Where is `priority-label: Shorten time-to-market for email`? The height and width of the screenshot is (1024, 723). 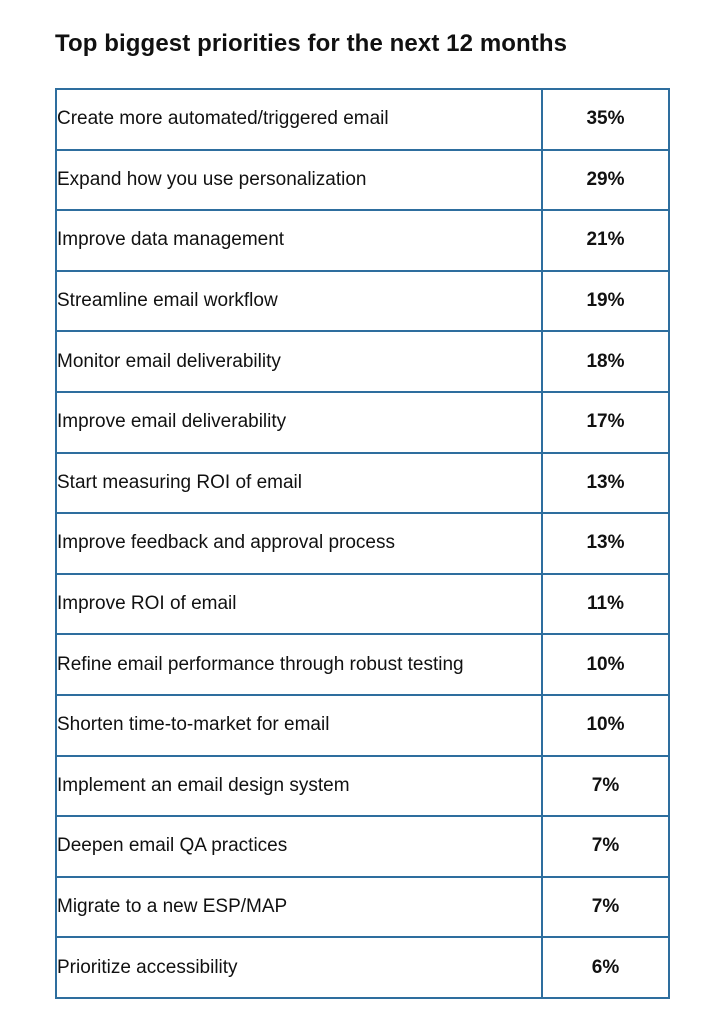
priority-label: Shorten time-to-market for email is located at coordinates (299, 725).